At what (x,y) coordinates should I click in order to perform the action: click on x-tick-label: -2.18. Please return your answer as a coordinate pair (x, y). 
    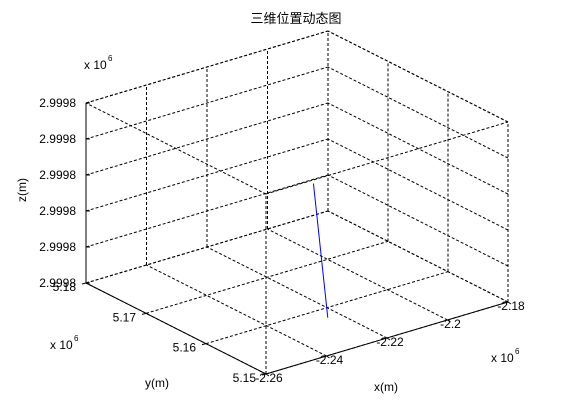
    Looking at the image, I should click on (511, 306).